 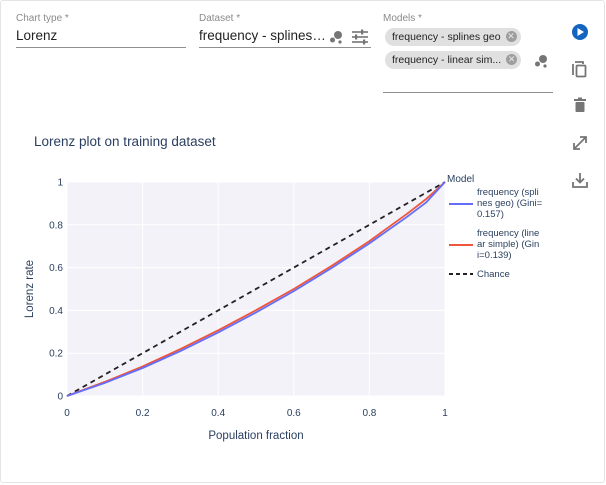 What do you see at coordinates (143, 413) in the screenshot?
I see `x-tick-label: 0.2` at bounding box center [143, 413].